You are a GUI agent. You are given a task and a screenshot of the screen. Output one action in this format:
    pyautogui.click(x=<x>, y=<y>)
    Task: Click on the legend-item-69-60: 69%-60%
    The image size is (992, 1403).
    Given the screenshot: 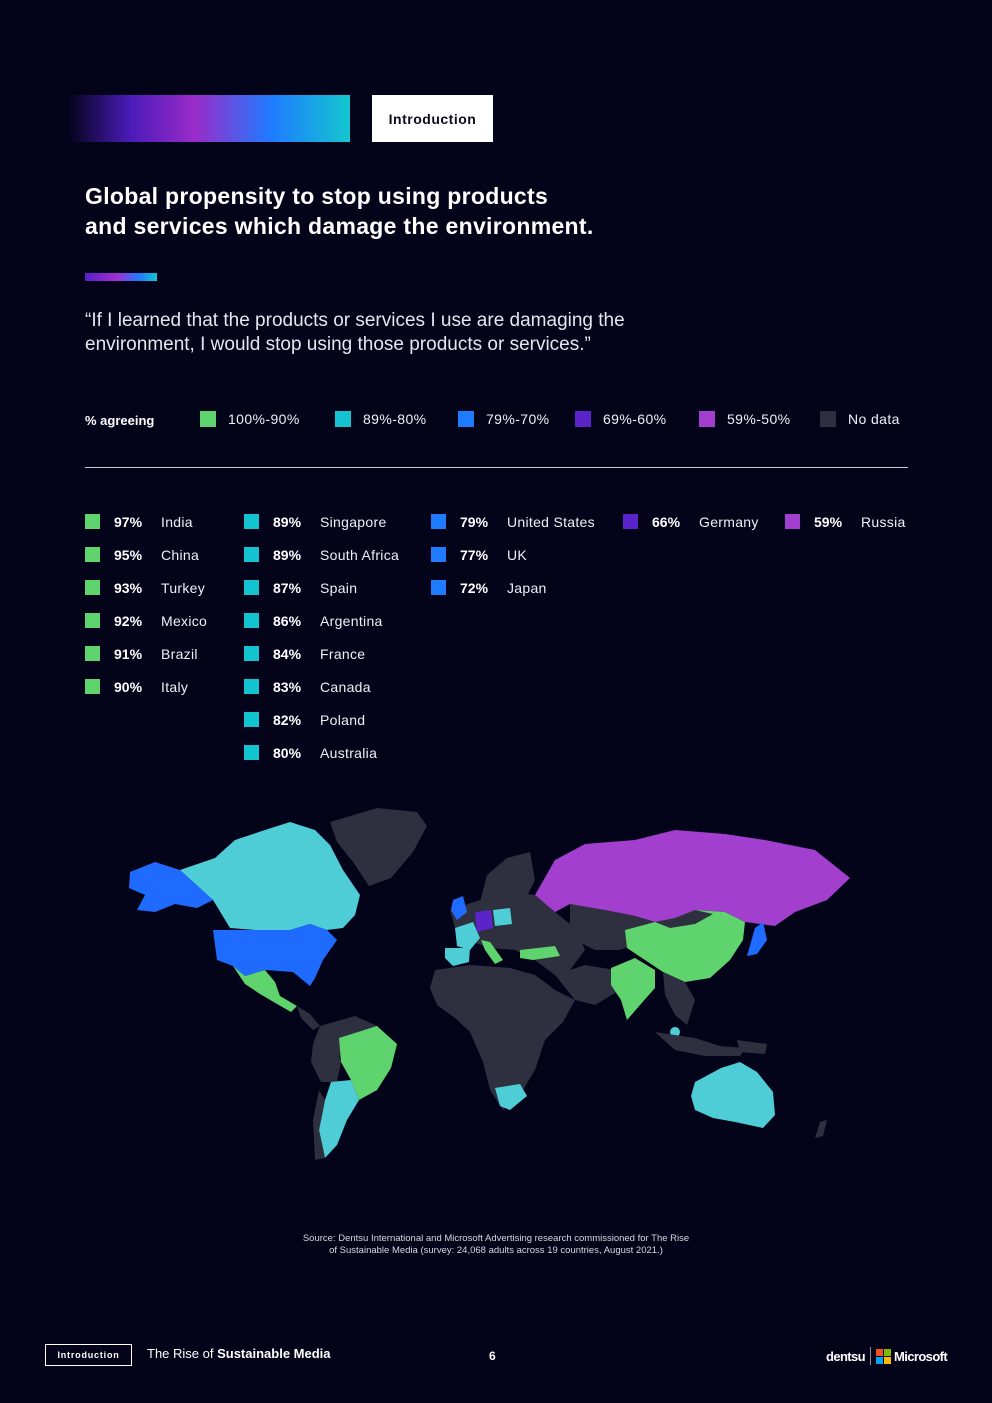 What is the action you would take?
    pyautogui.click(x=621, y=419)
    